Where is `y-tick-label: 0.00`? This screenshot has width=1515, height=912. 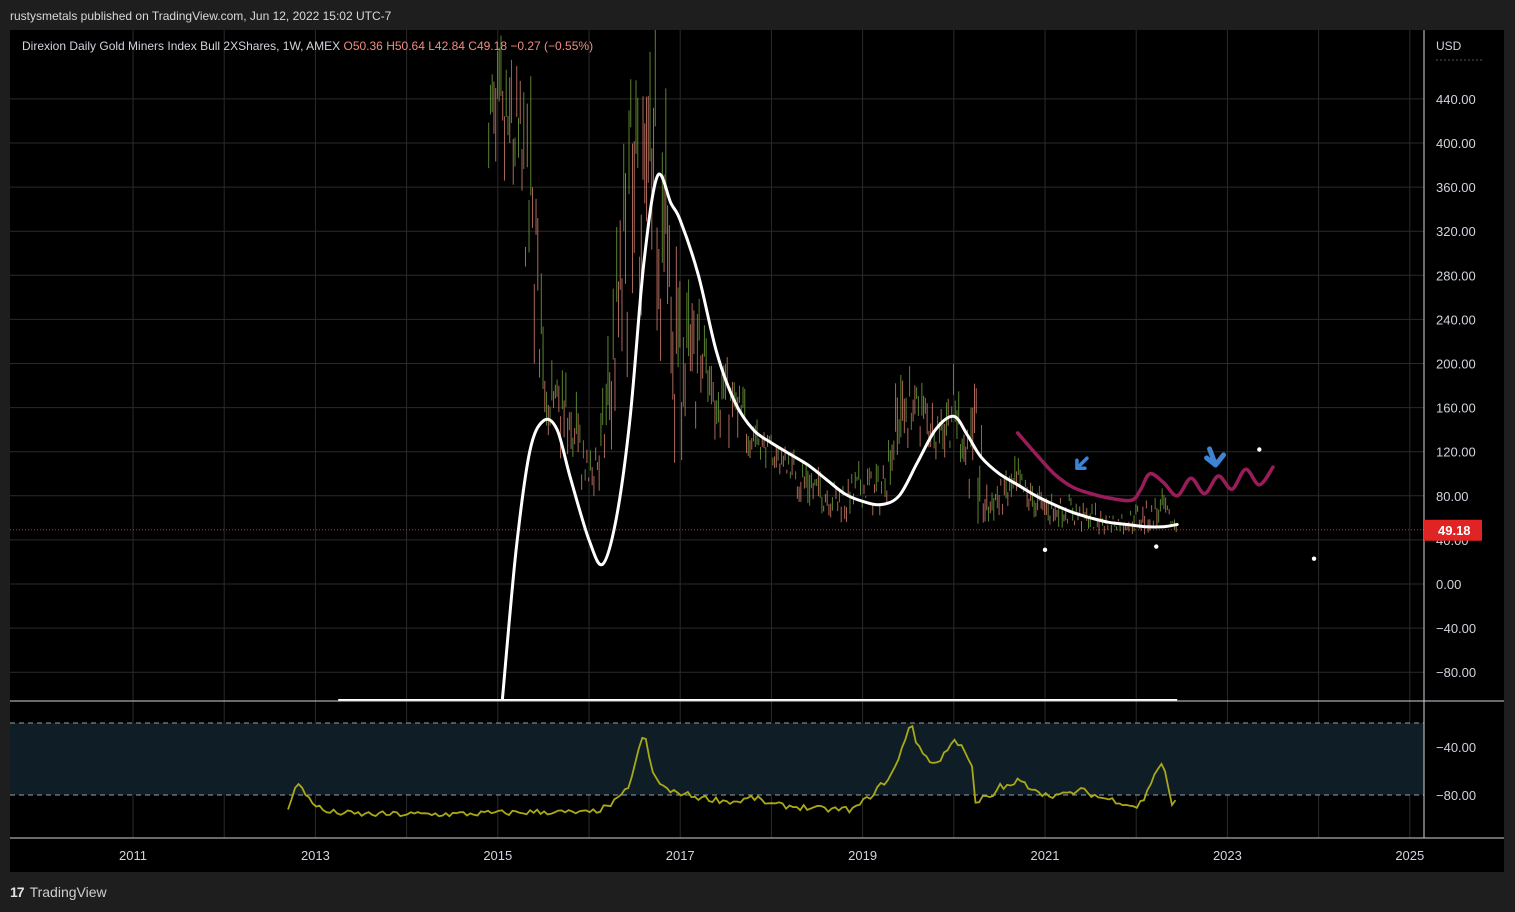 y-tick-label: 0.00 is located at coordinates (1448, 584).